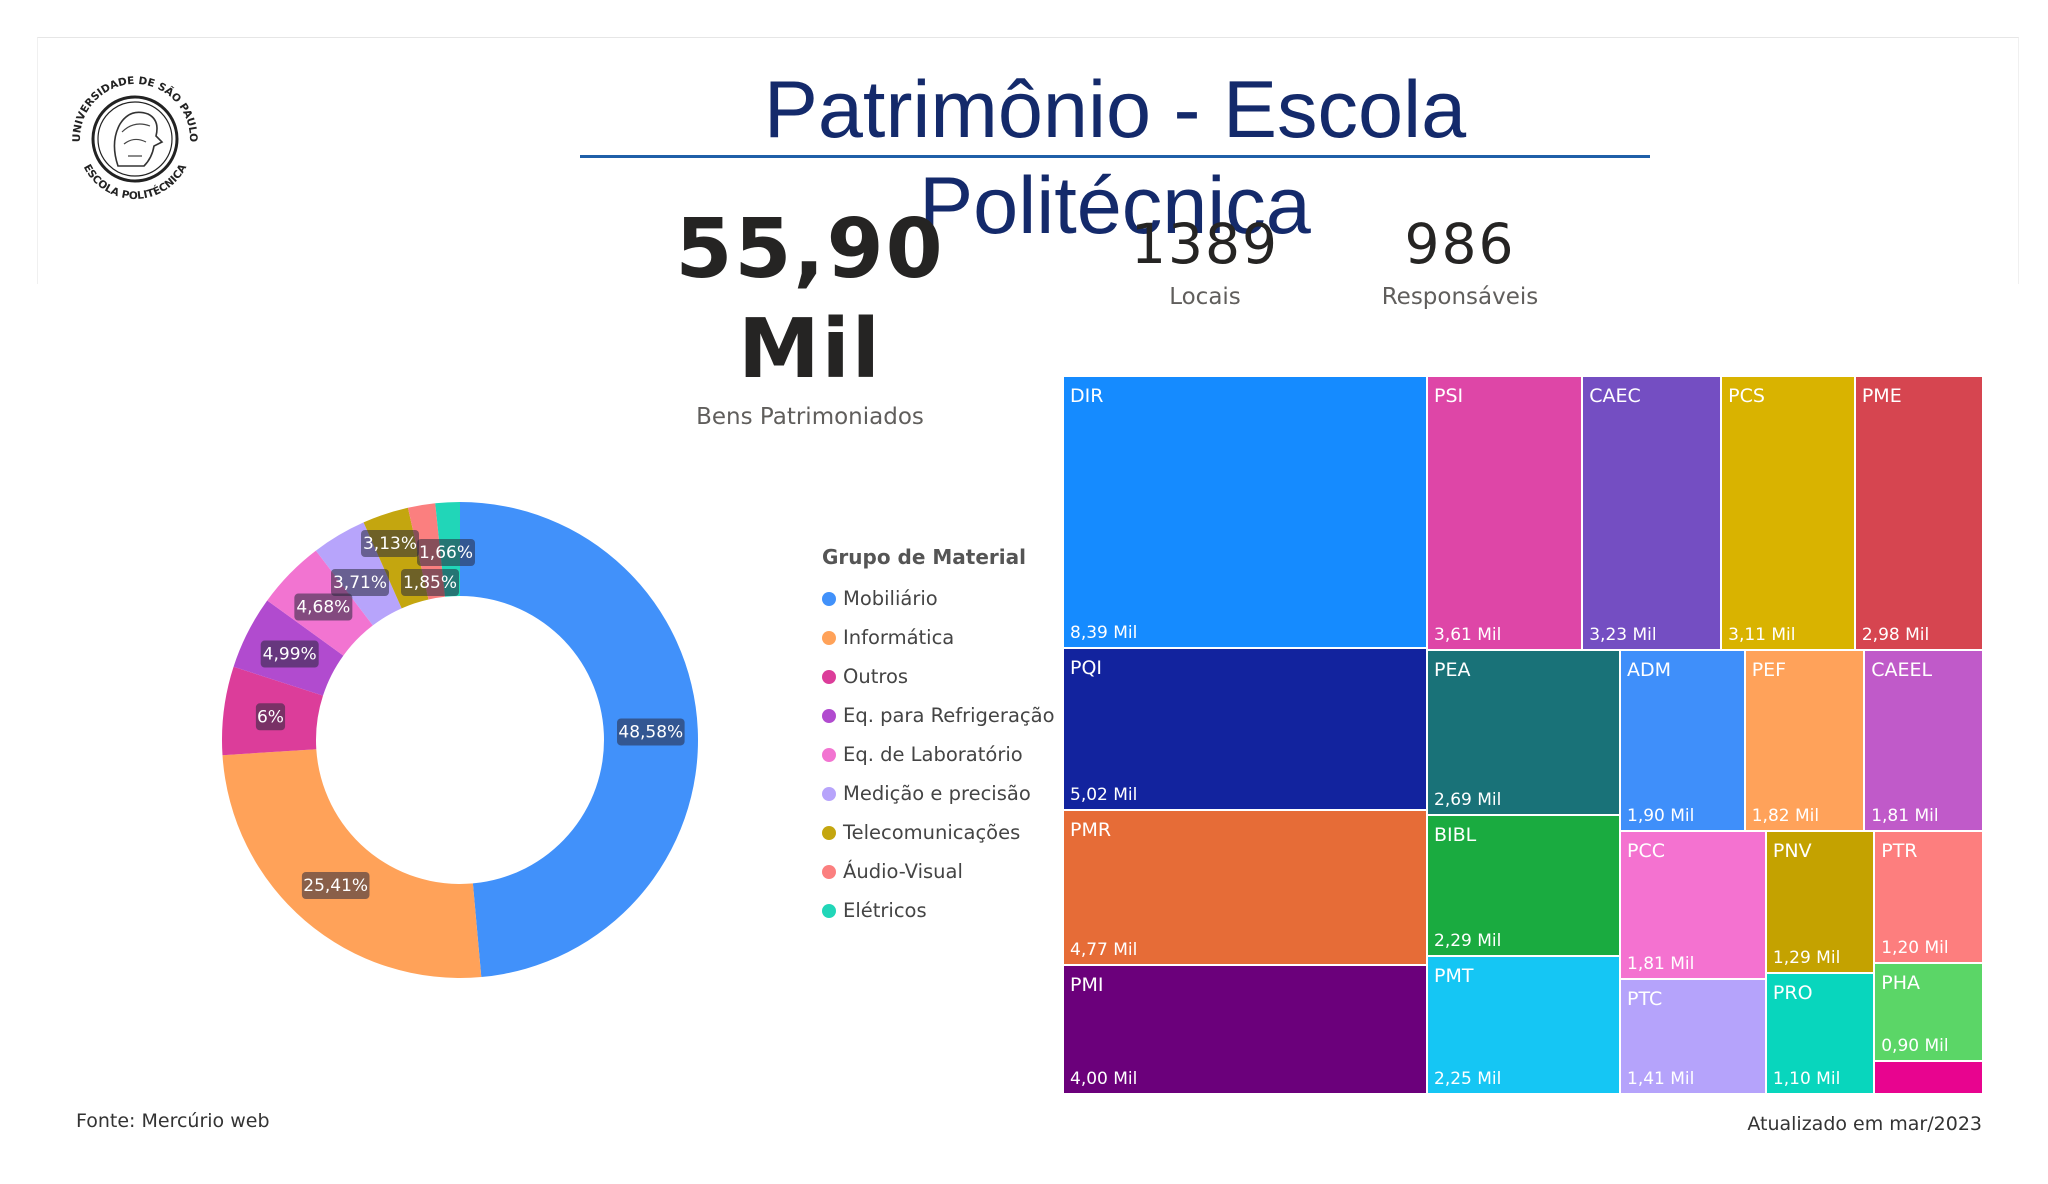 The height and width of the screenshot is (1184, 2048). I want to click on treemap-tile-name: PNV, so click(1792, 851).